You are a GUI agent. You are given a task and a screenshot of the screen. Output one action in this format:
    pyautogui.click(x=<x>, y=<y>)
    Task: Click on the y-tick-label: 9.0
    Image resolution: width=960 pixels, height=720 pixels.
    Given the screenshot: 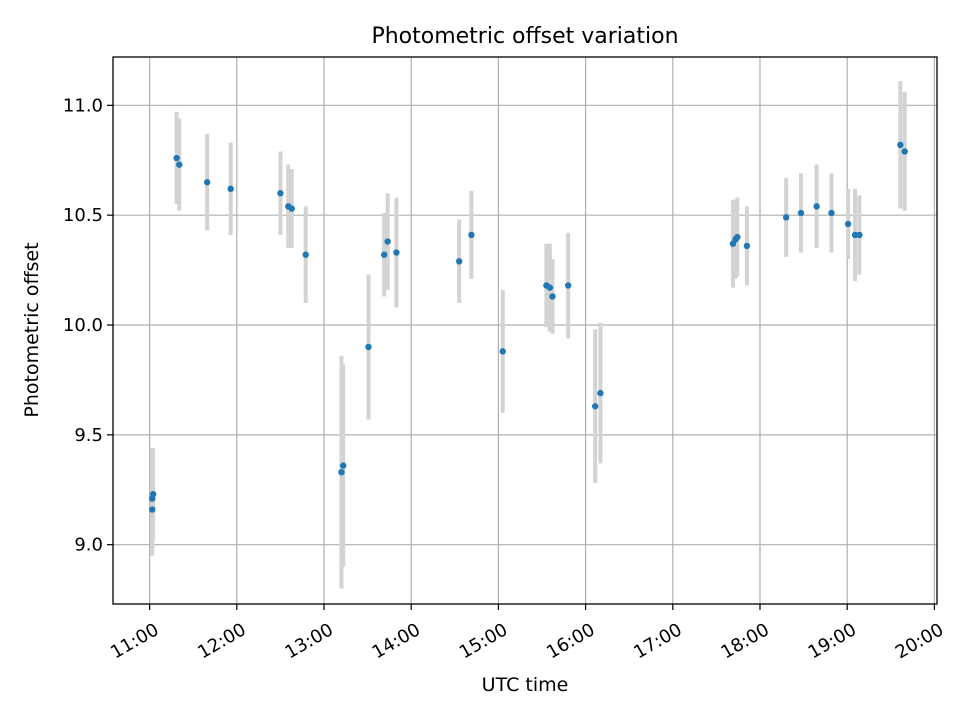 What is the action you would take?
    pyautogui.click(x=88, y=545)
    